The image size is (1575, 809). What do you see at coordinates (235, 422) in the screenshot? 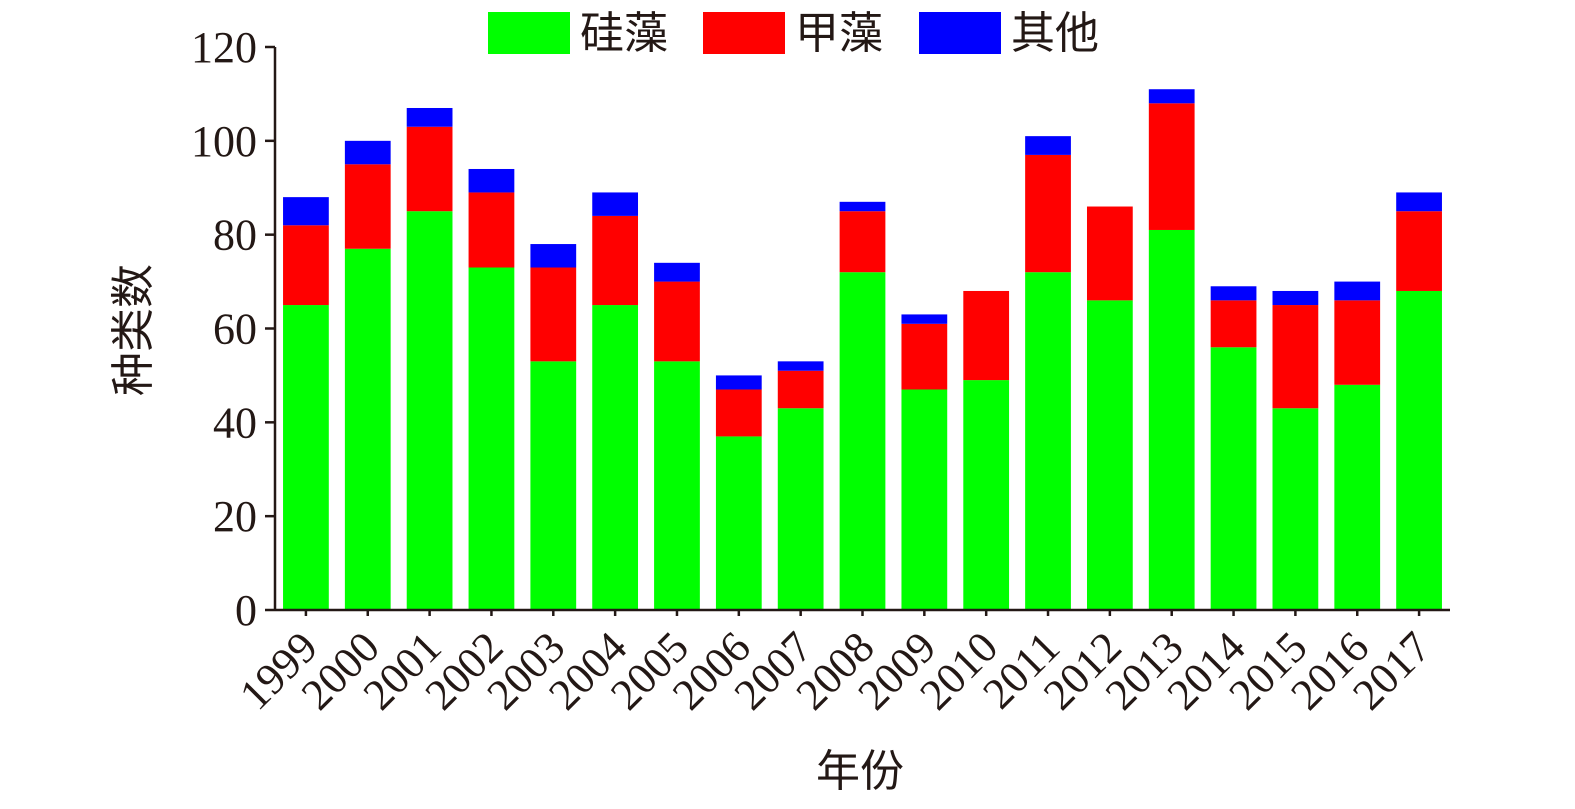
I see `y-tick-label: 40` at bounding box center [235, 422].